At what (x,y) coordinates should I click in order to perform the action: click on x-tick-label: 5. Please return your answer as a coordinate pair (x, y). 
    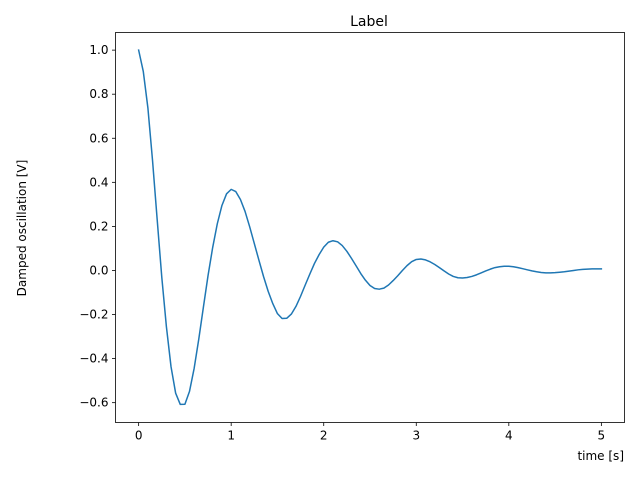
    Looking at the image, I should click on (602, 436).